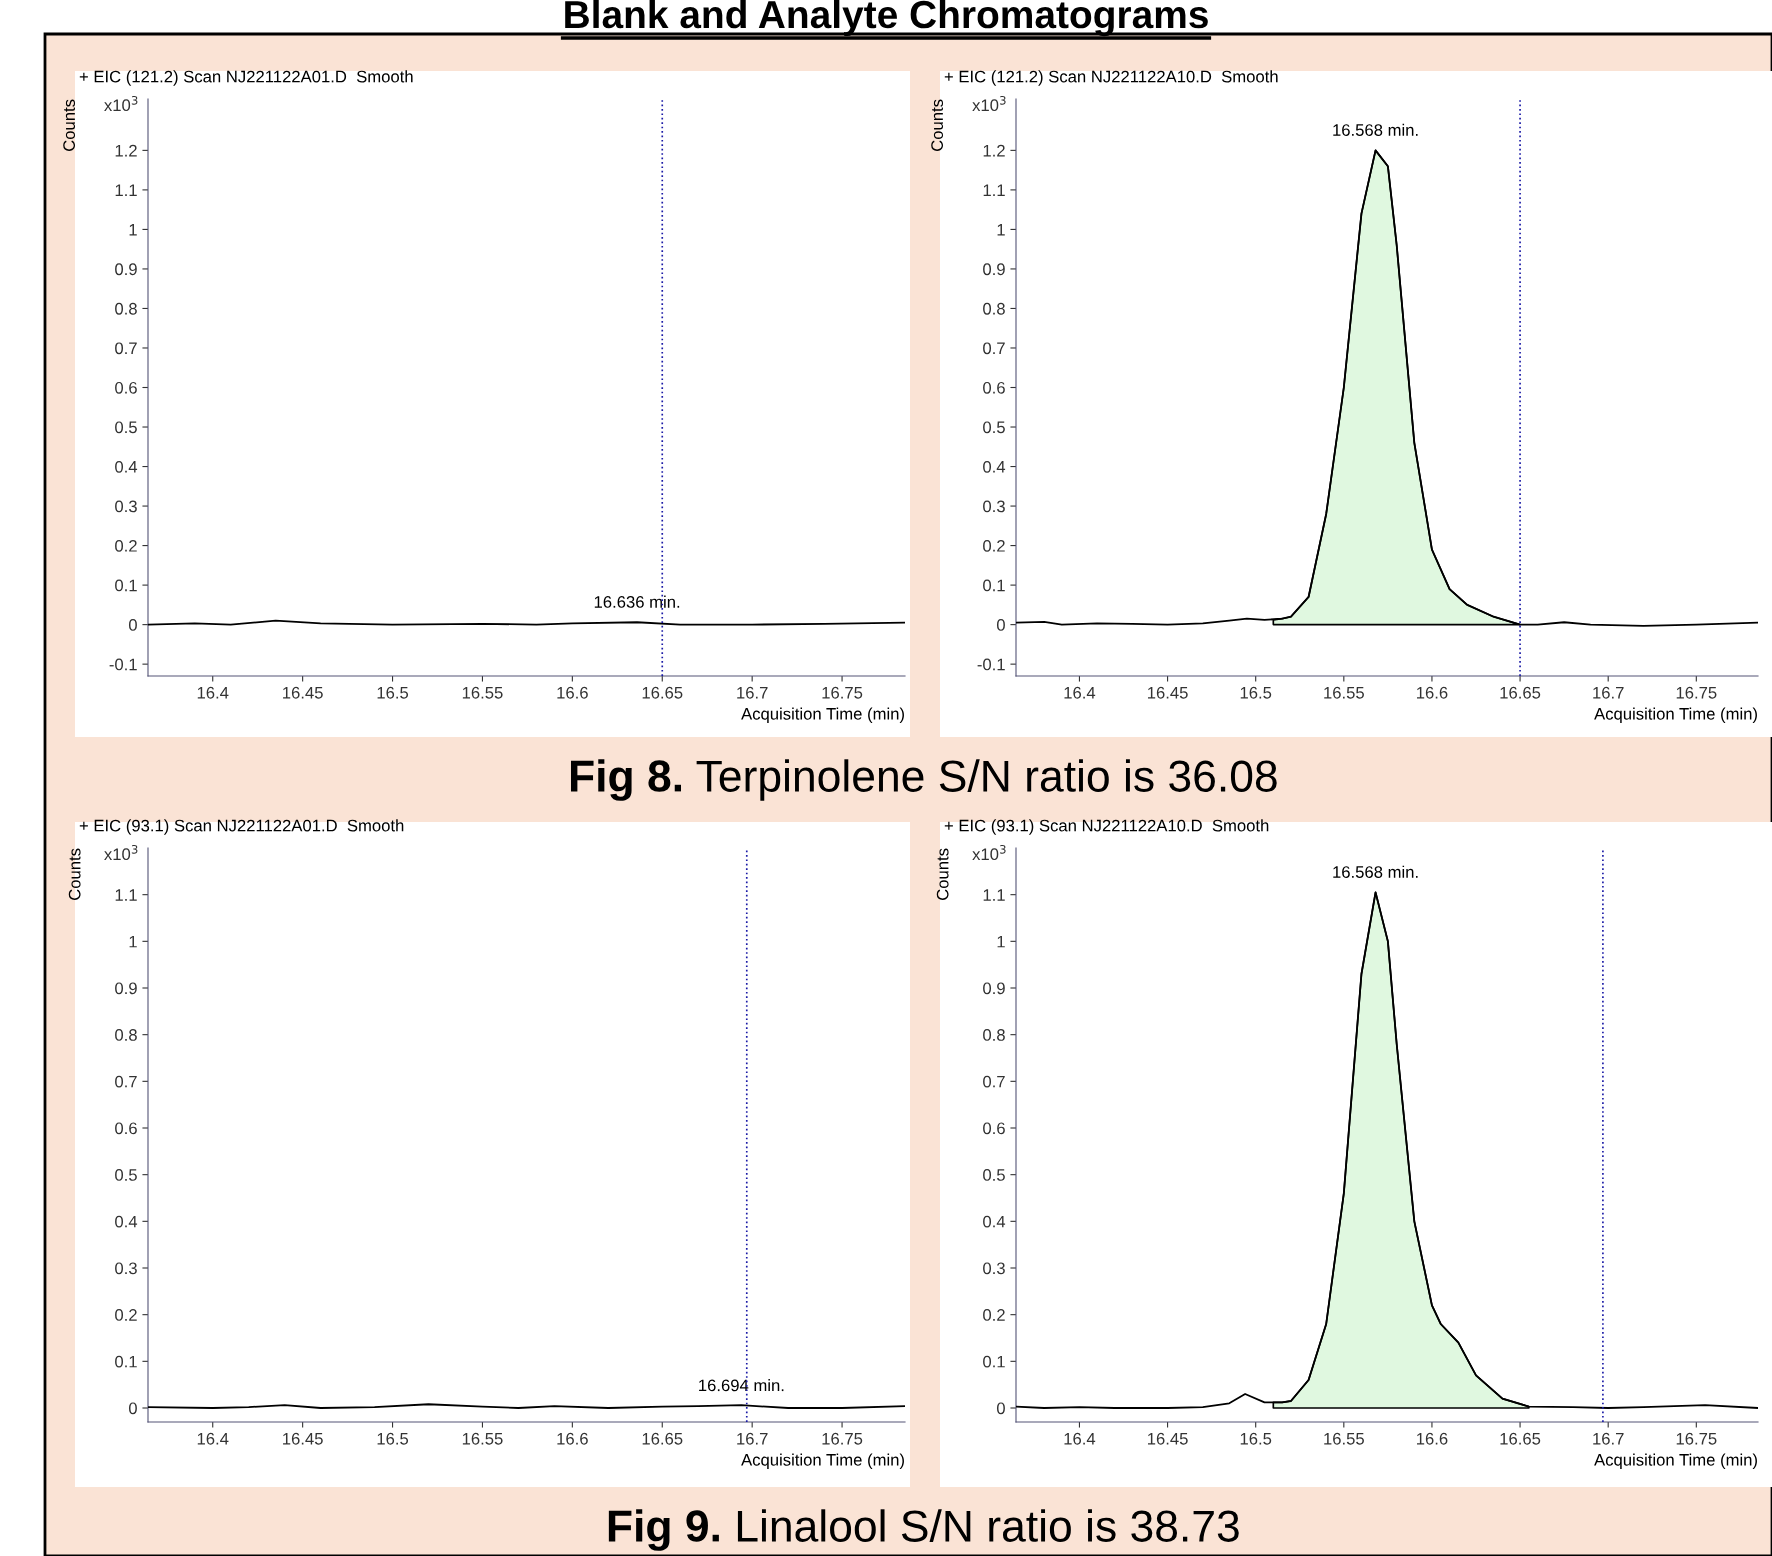  I want to click on text: Blank and Analyte Chromatograms, so click(886, 18).